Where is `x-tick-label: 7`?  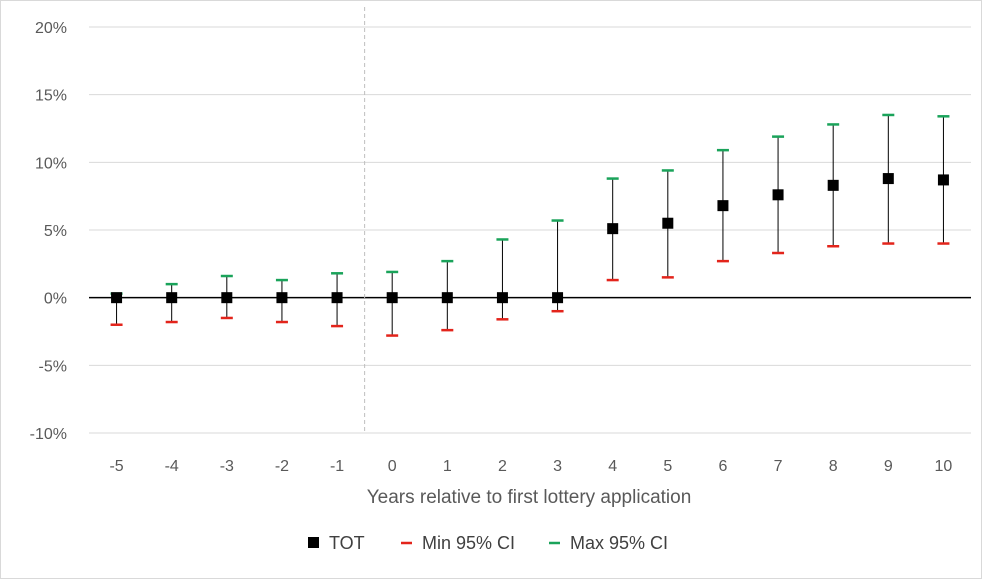
x-tick-label: 7 is located at coordinates (778, 466).